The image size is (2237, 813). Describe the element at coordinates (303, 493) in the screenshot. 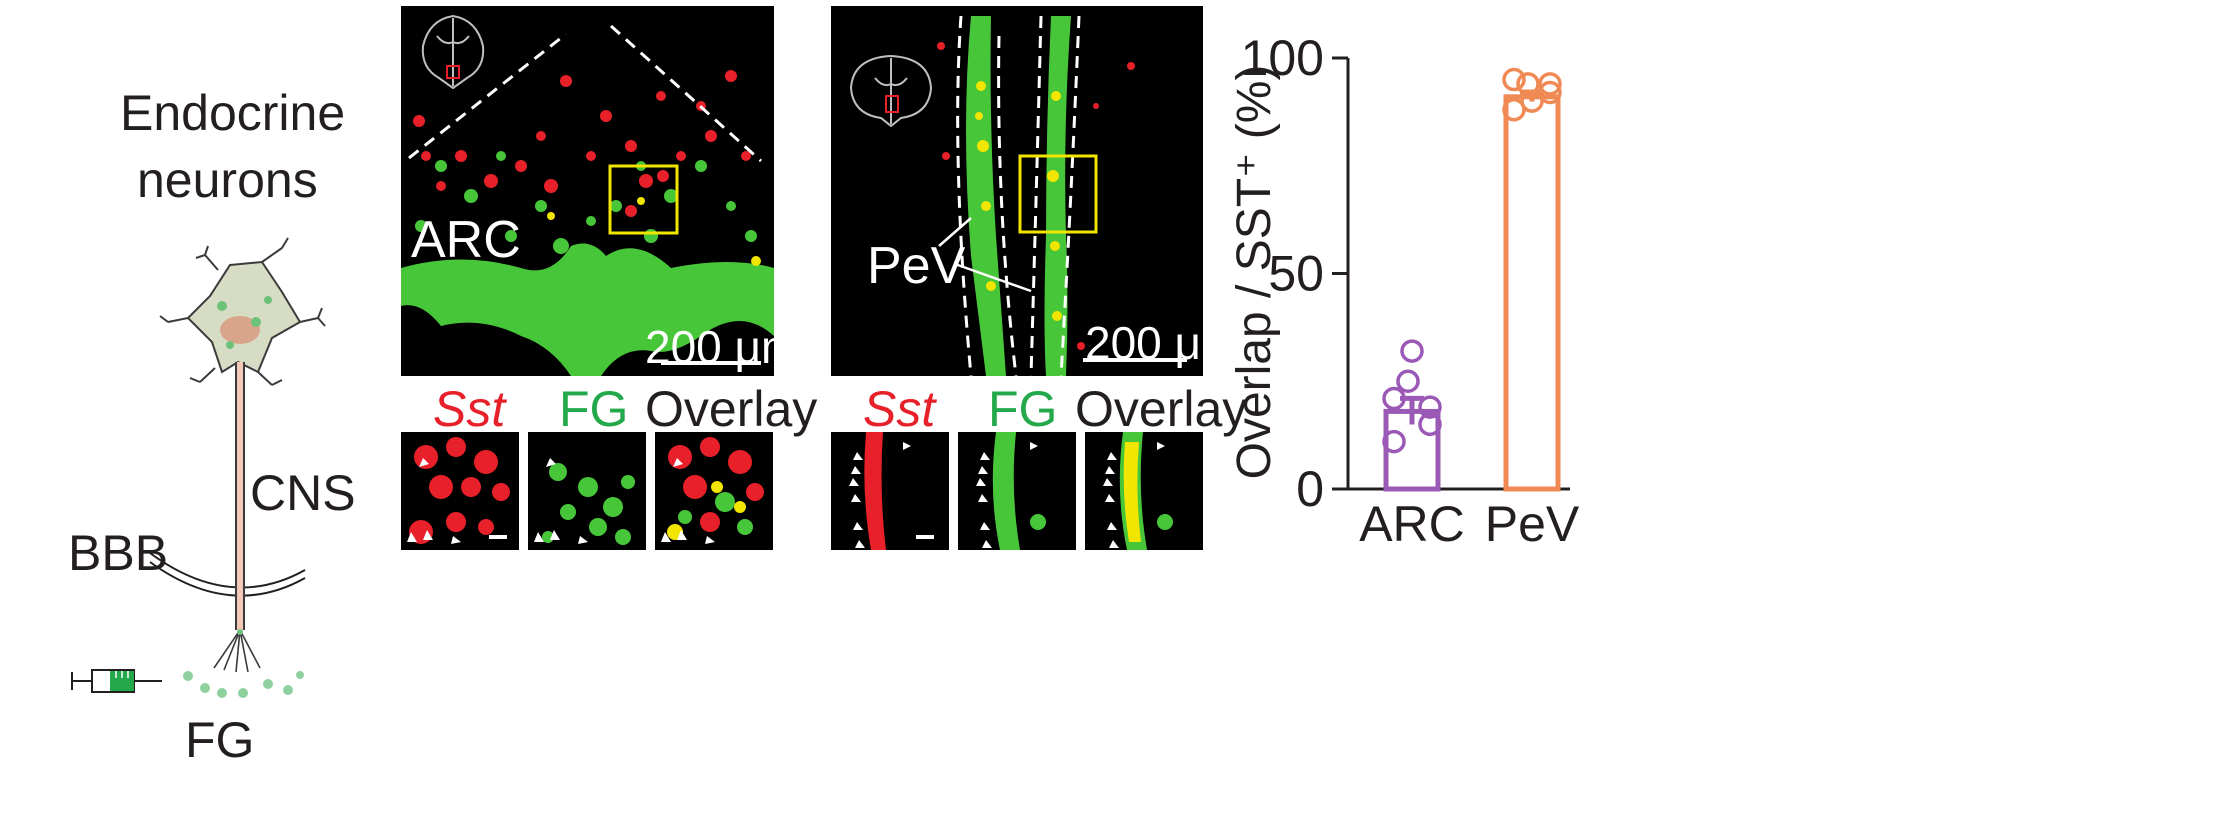

I see `cns-label: CNS` at that location.